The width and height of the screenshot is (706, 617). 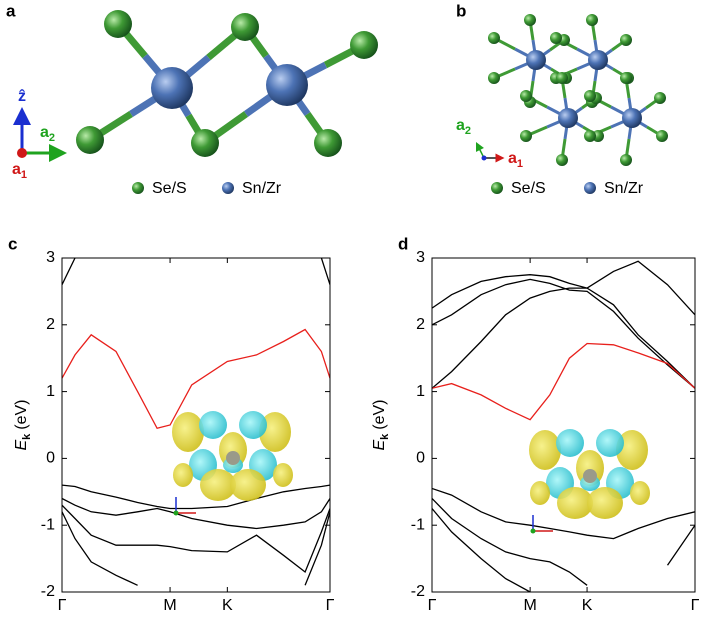 I want to click on center-atom, so click(x=590, y=476).